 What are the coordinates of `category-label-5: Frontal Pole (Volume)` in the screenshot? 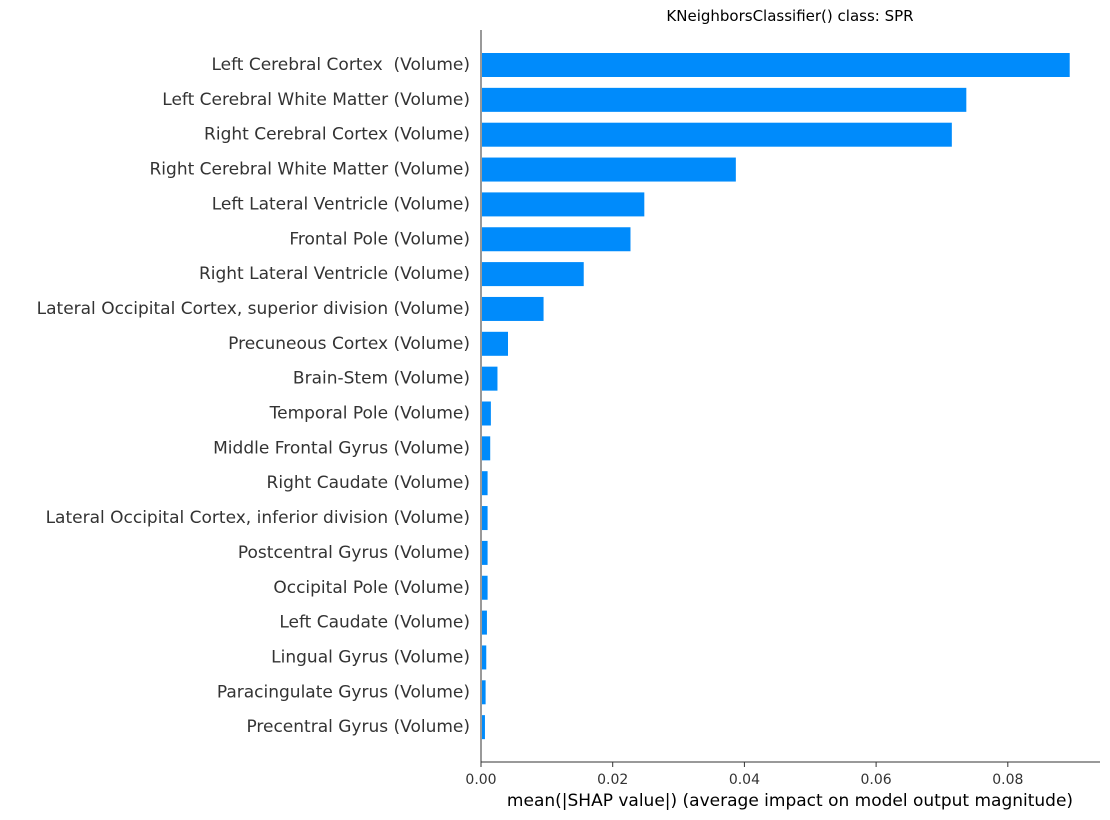 It's located at (379, 239).